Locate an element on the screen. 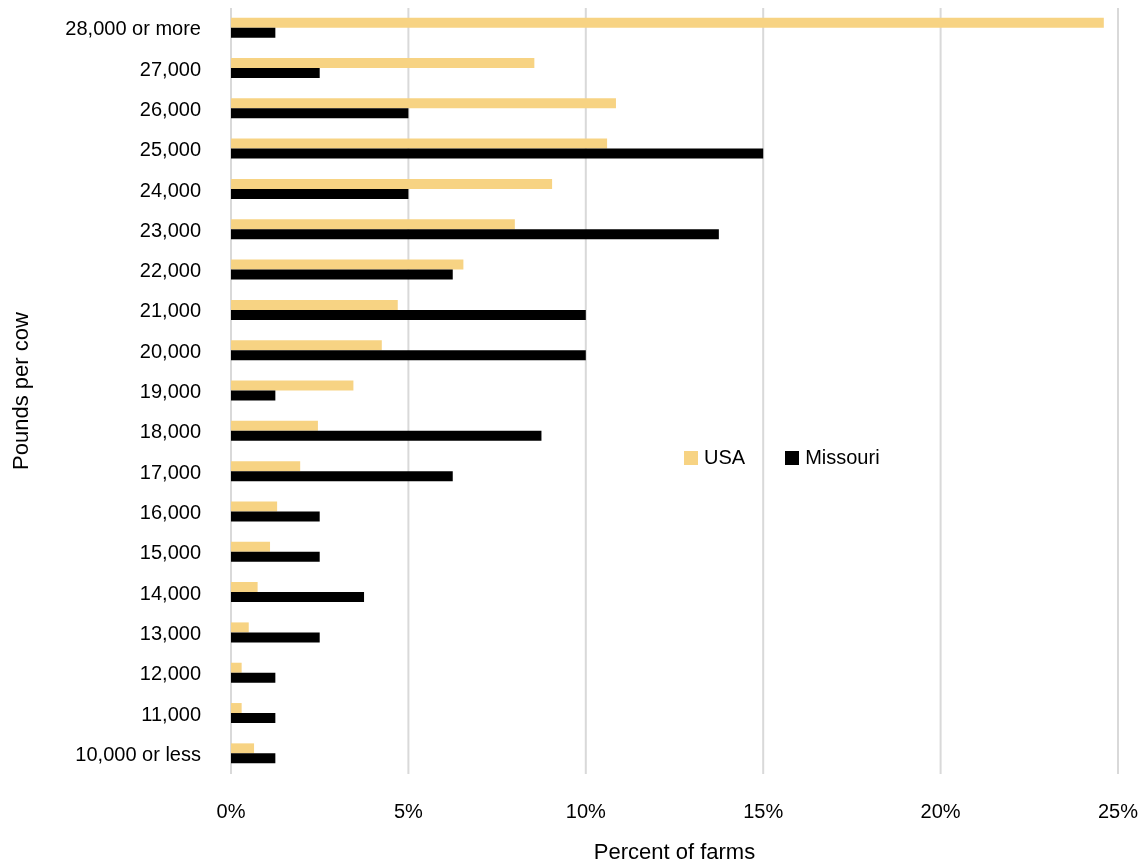 The height and width of the screenshot is (863, 1148). y-tick-label: 14,000 is located at coordinates (170, 592).